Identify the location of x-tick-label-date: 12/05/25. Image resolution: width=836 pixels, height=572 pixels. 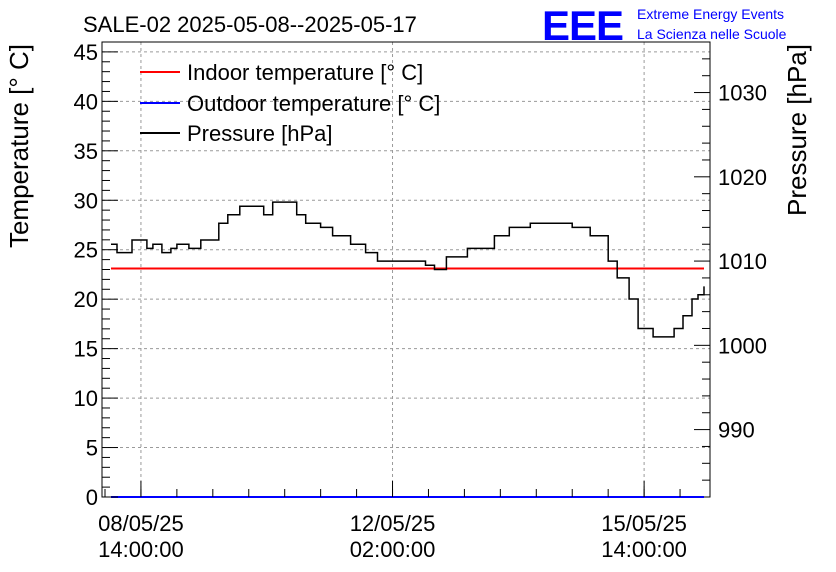
(393, 523).